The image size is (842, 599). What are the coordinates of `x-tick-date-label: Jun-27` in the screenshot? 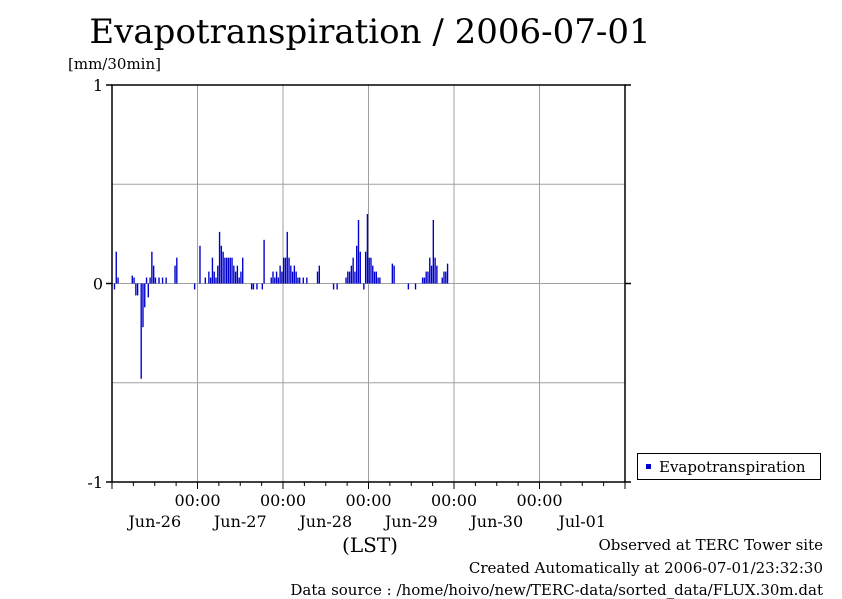 It's located at (239, 521).